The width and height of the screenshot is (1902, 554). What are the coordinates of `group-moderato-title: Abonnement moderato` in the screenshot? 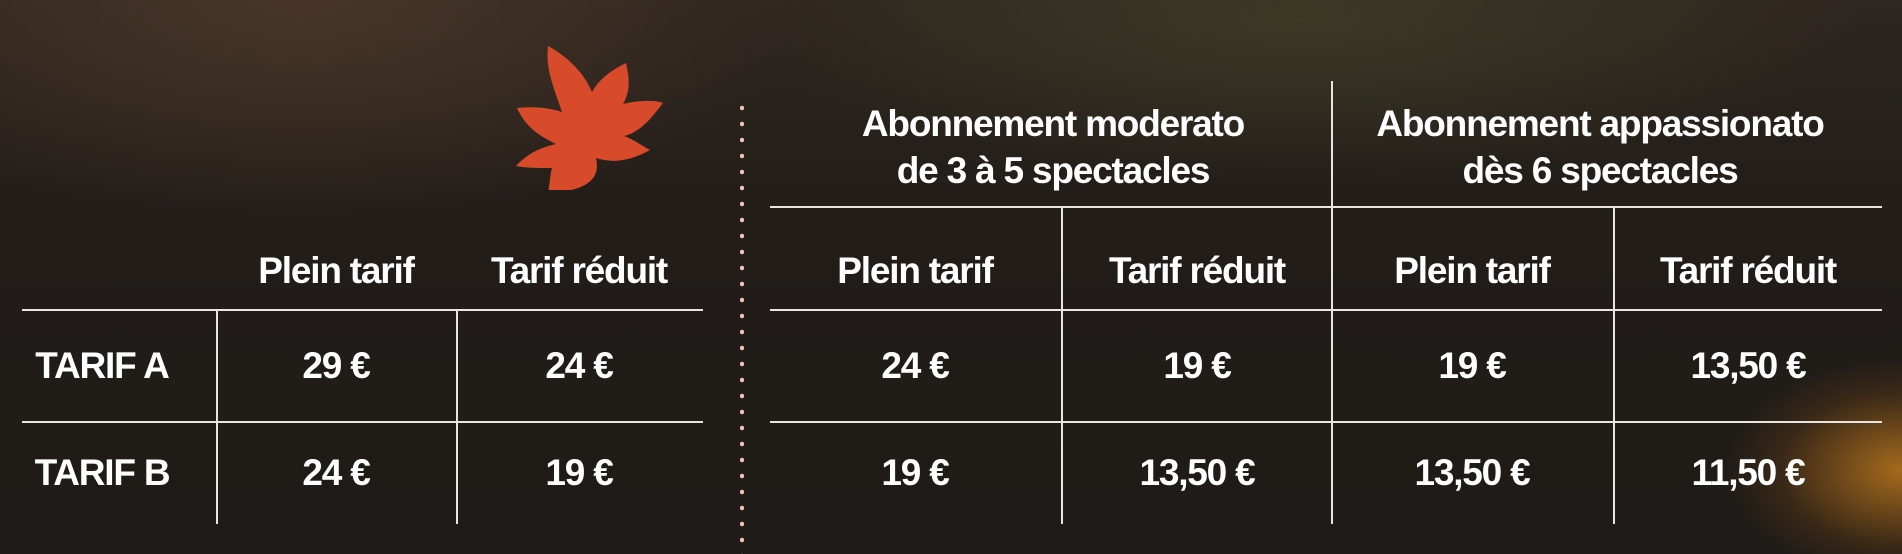 It's located at (1053, 123).